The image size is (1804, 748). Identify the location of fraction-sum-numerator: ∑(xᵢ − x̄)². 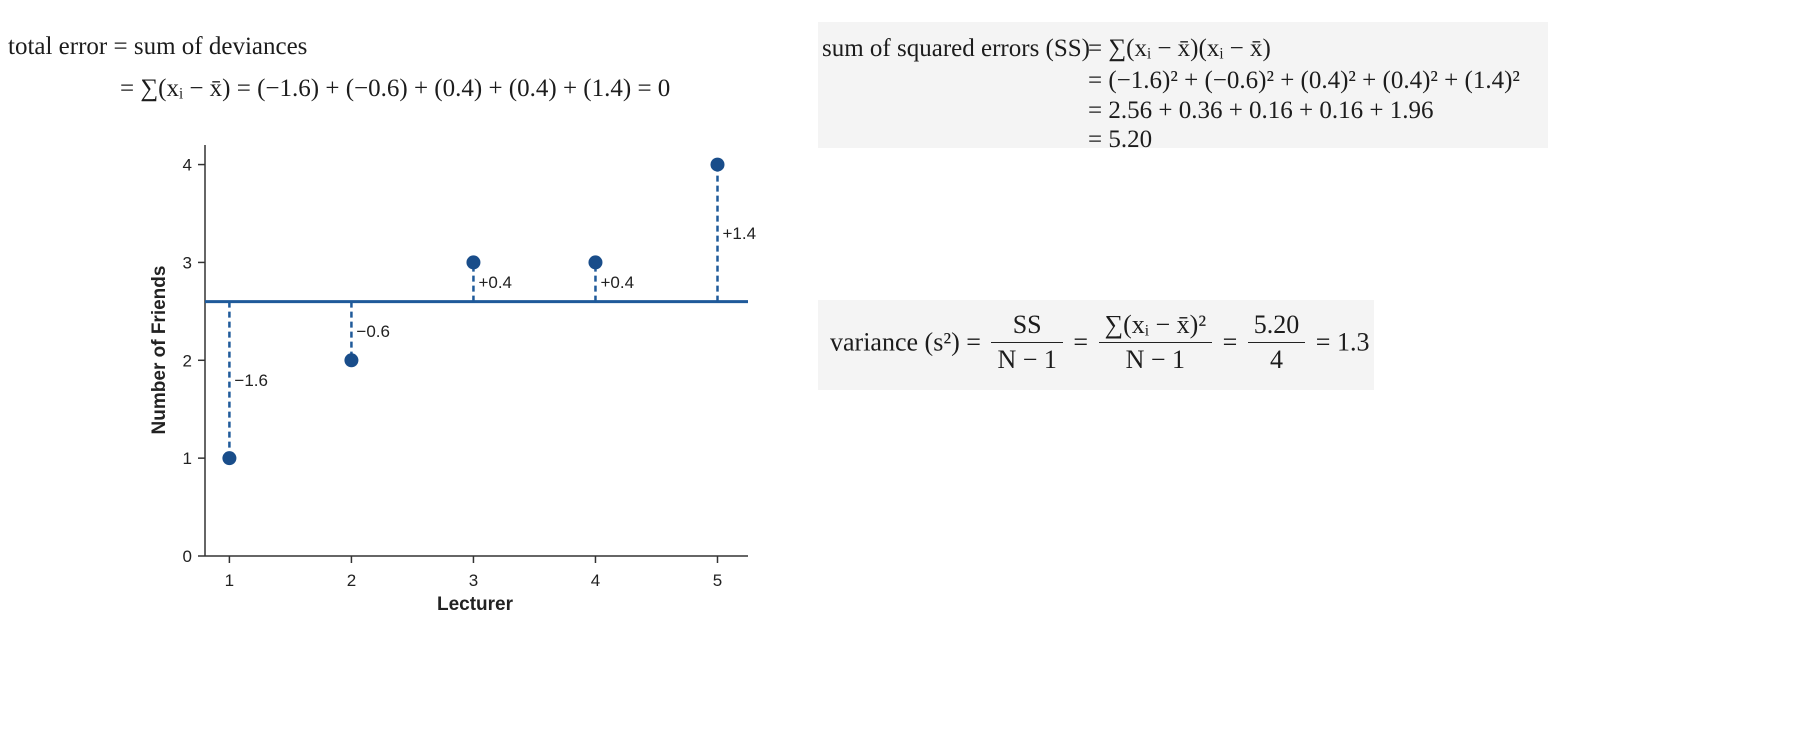
(1155, 327).